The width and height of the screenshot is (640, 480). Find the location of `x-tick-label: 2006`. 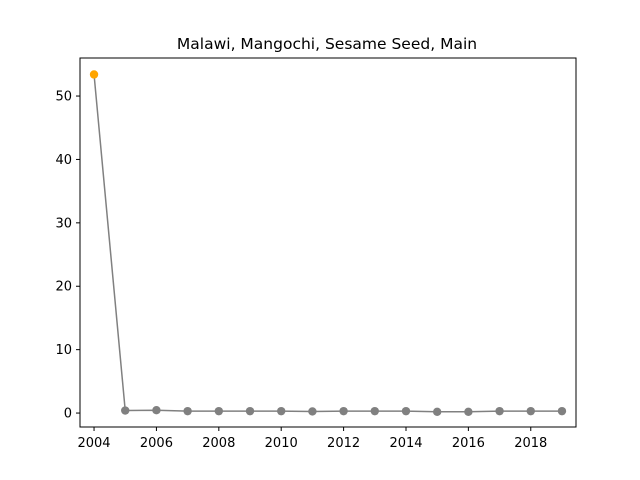

x-tick-label: 2006 is located at coordinates (156, 443).